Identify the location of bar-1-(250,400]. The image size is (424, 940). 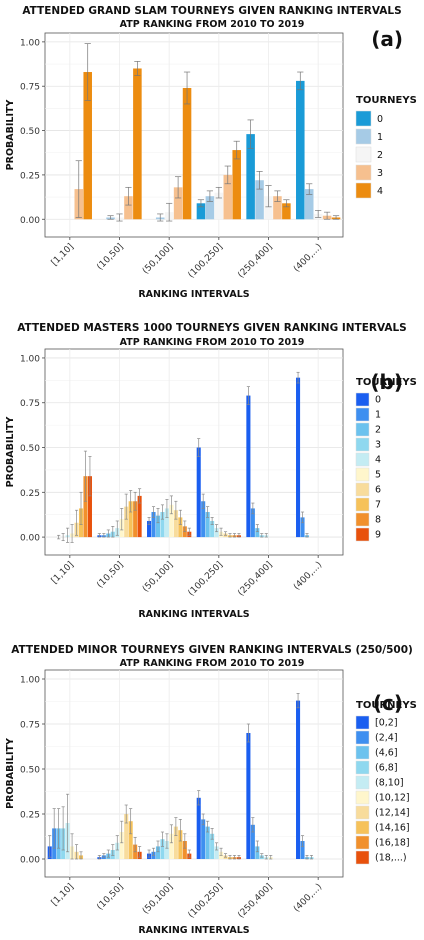
(259, 200).